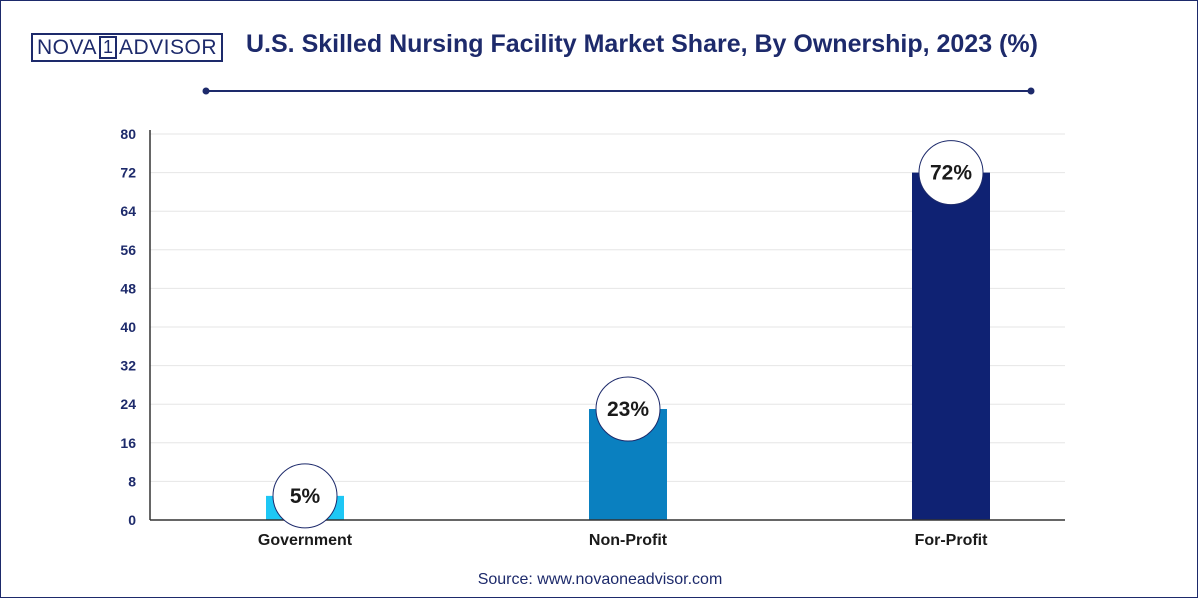 The image size is (1200, 600). Describe the element at coordinates (168, 47) in the screenshot. I see `brand-right: ADVISOR` at that location.